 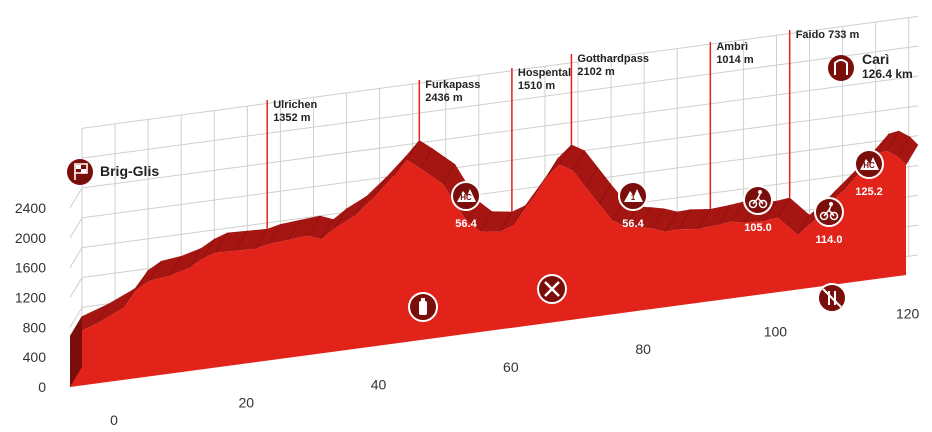 I want to click on bicycle-icon-wheel, so click(x=834, y=216).